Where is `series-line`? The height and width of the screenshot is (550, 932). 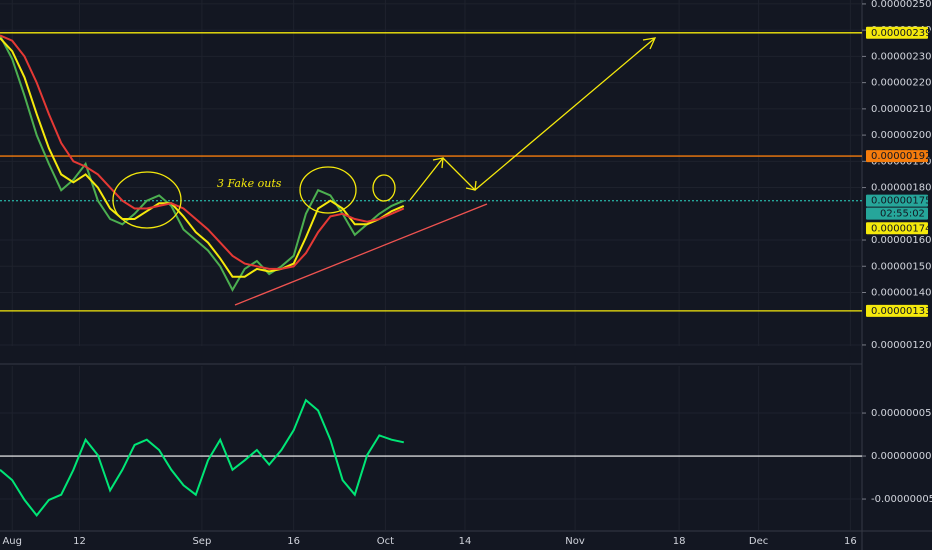 series-line is located at coordinates (202, 458).